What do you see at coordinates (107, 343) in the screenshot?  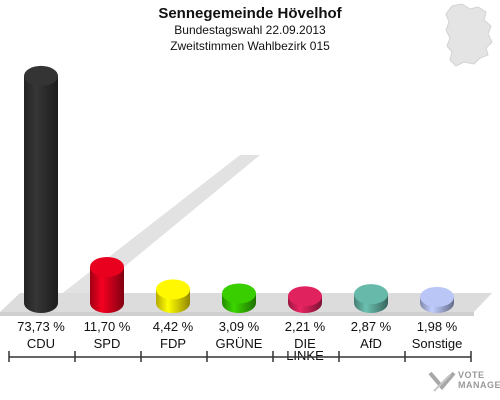 I see `category-label: SPD` at bounding box center [107, 343].